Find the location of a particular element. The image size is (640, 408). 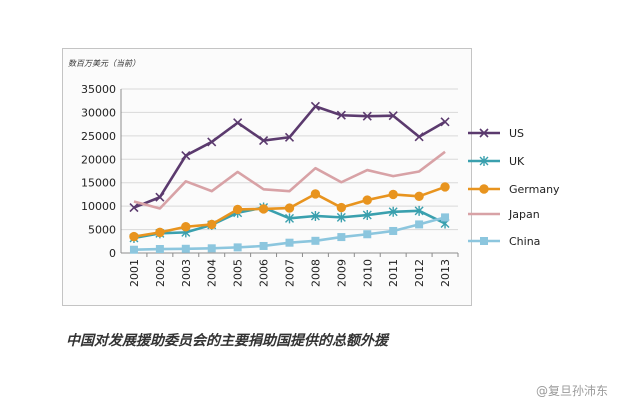

x-tick-label: 2007 is located at coordinates (290, 273).